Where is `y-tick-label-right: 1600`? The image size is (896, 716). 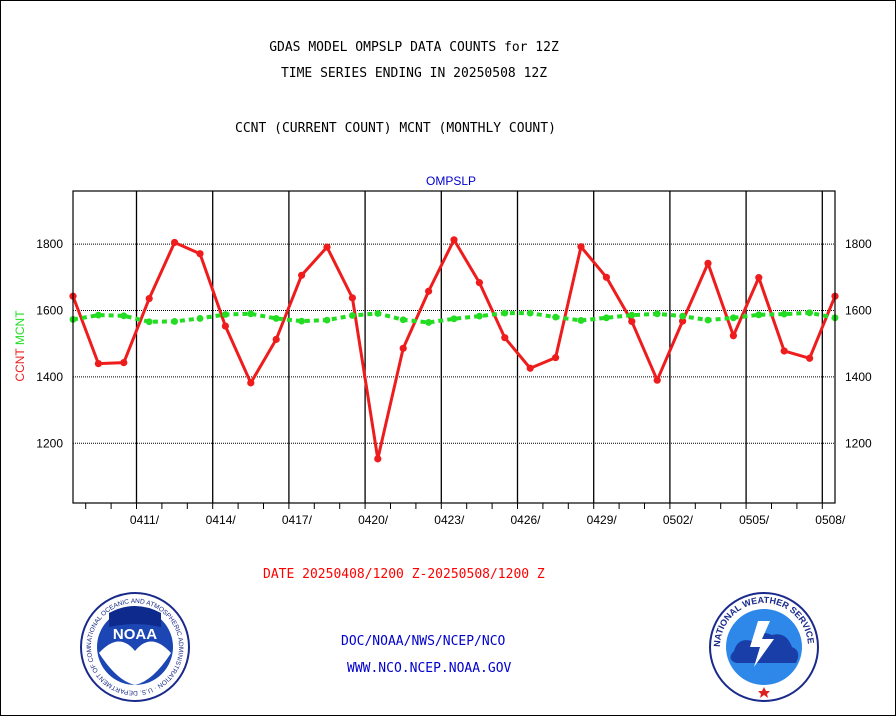
y-tick-label-right: 1600 is located at coordinates (858, 310).